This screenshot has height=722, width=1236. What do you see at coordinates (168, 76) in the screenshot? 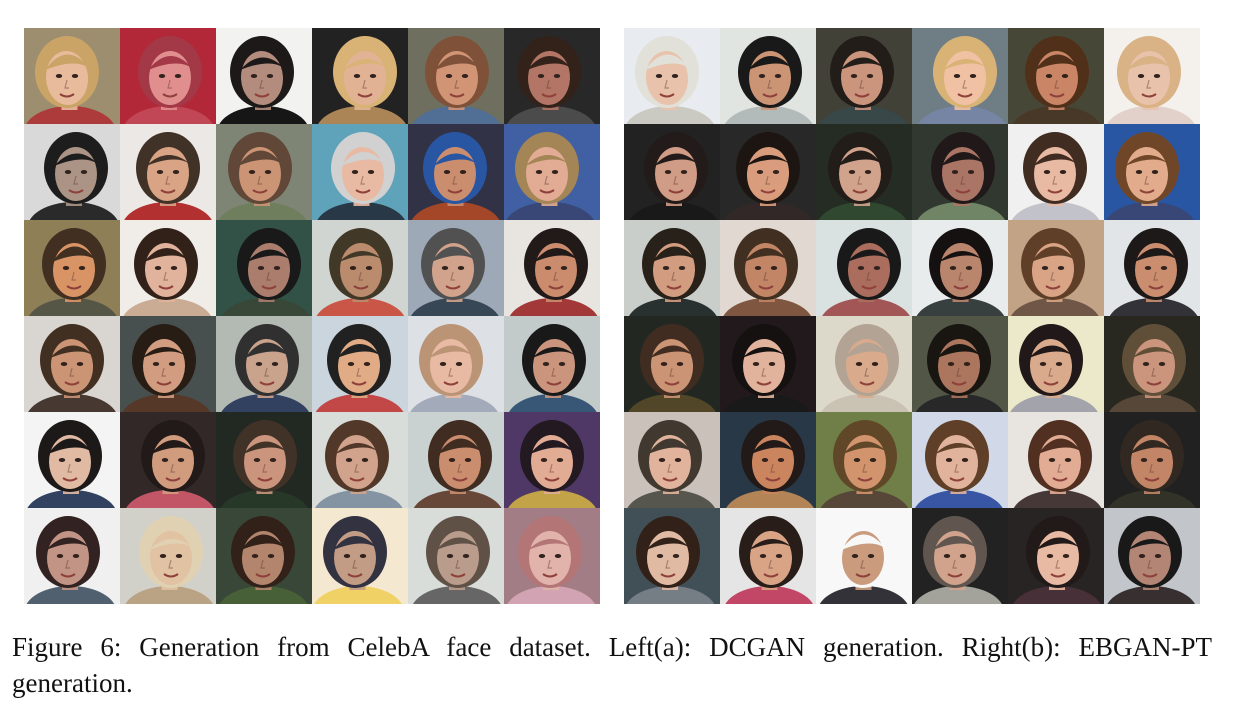
I see `face-image-left-r1-c2` at bounding box center [168, 76].